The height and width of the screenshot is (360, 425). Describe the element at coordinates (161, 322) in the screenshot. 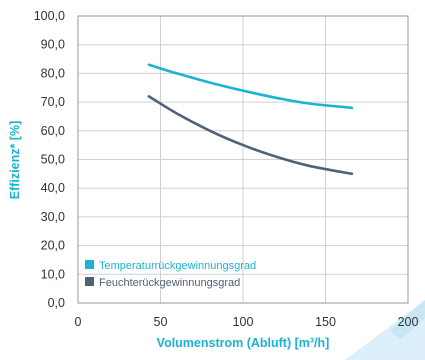

I see `x-tick-label: 50` at that location.